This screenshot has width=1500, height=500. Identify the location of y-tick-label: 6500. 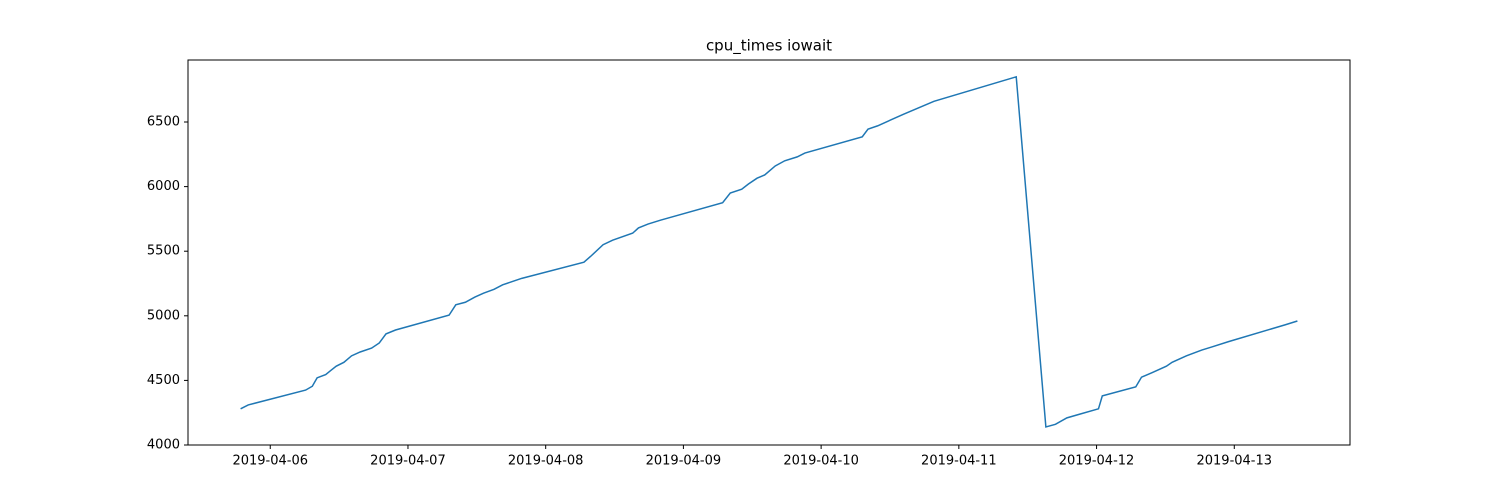
(163, 122).